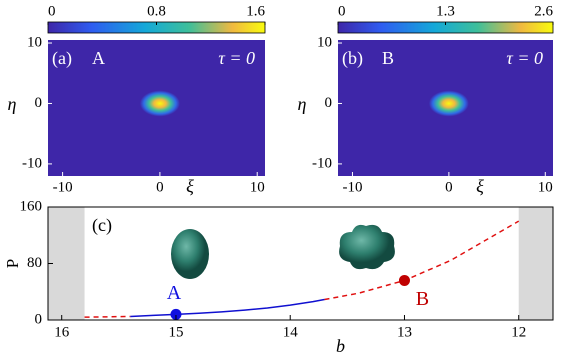  I want to click on y-tick-label: 80, so click(34, 263).